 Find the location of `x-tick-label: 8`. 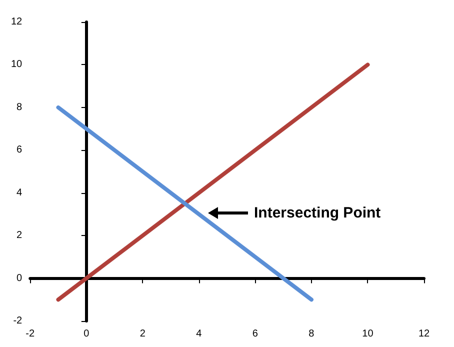

x-tick-label: 8 is located at coordinates (311, 334).